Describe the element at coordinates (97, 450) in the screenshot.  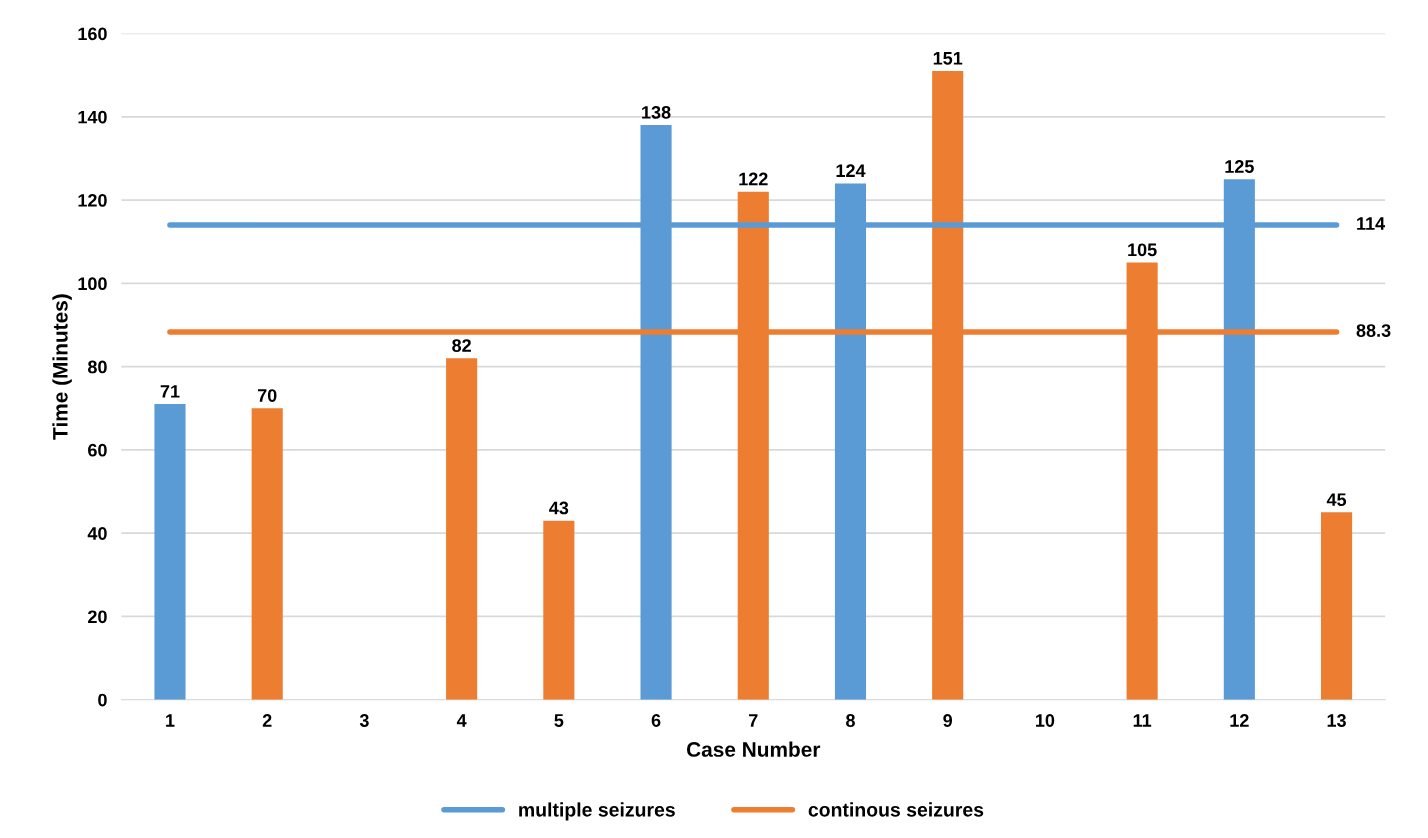
I see `y-tick-label: 60` at that location.